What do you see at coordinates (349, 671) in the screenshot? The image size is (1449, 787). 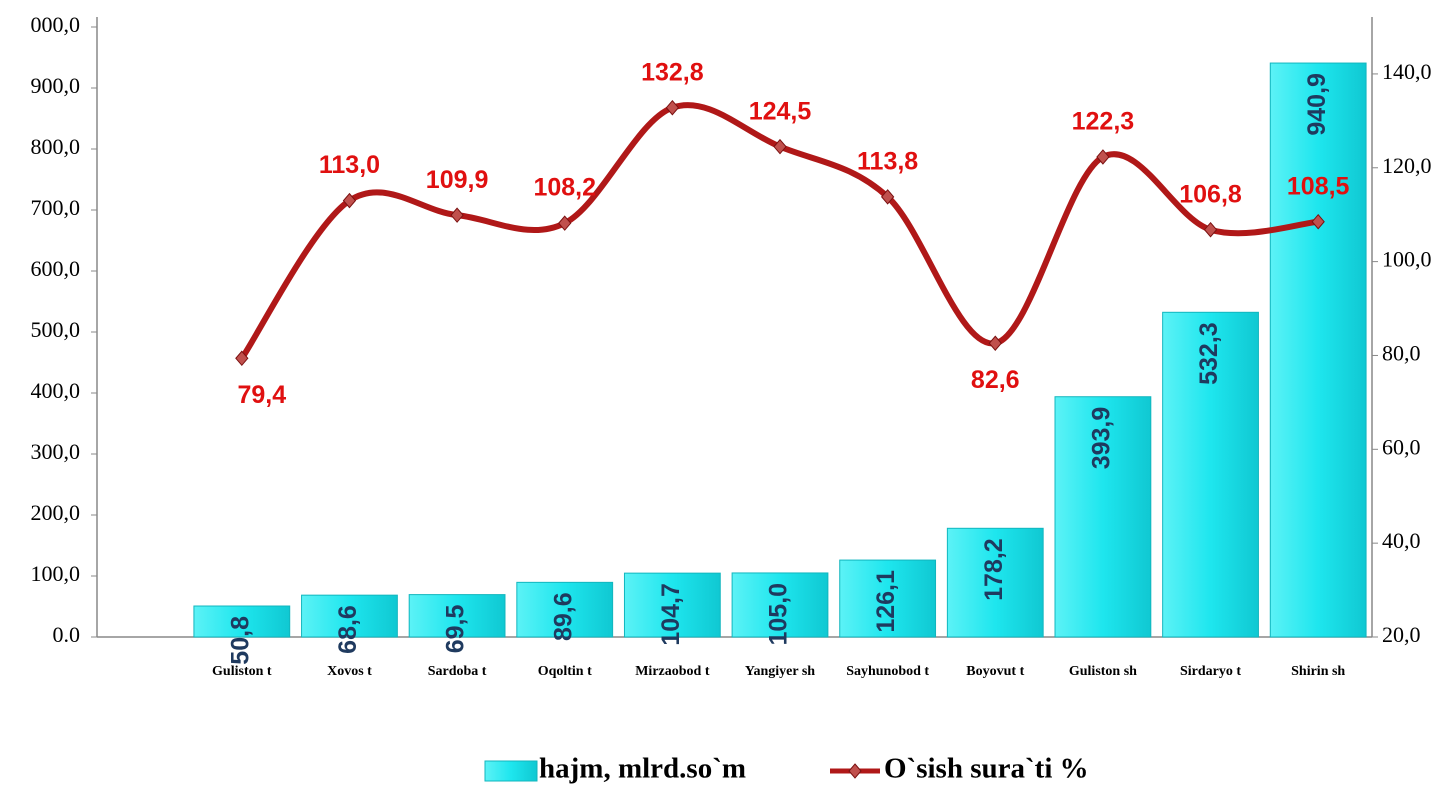 I see `x-tick-label: Xovos t` at bounding box center [349, 671].